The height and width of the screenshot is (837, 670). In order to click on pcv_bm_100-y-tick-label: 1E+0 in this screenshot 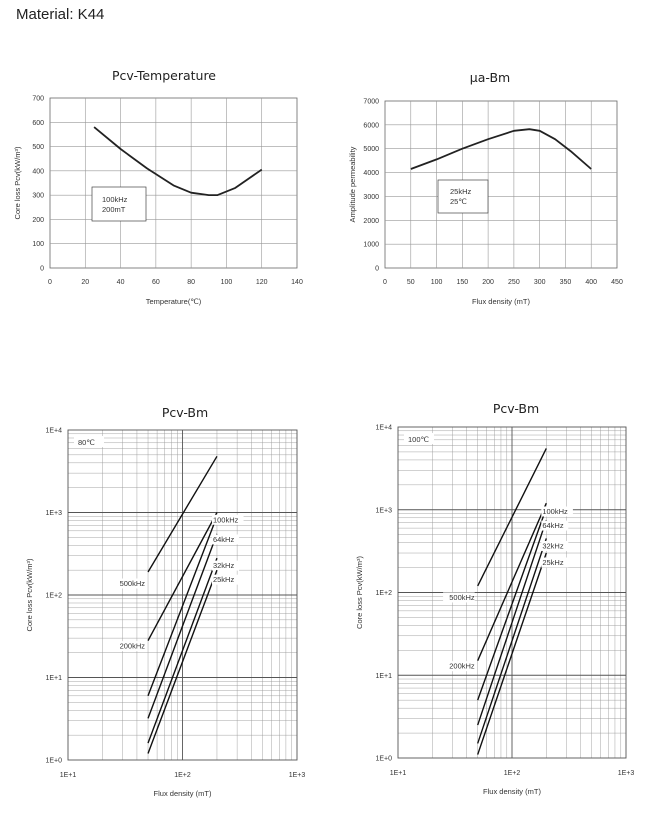, I will do `click(383, 759)`.